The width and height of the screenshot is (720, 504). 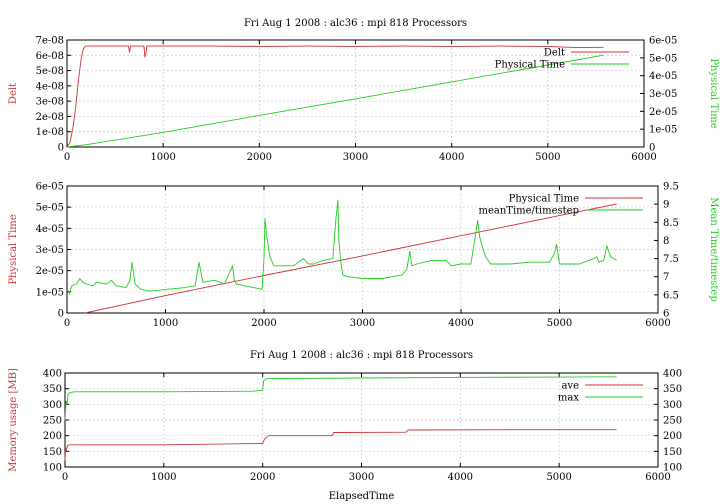 What do you see at coordinates (13, 420) in the screenshot?
I see `y-axis-label: Memory usage [MB]` at bounding box center [13, 420].